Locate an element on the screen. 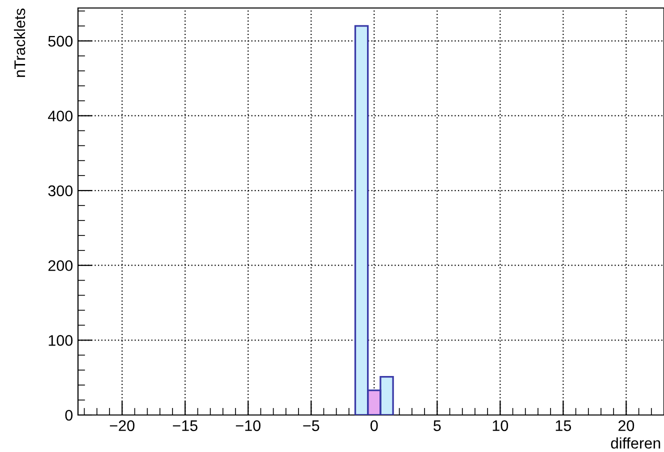 The image size is (664, 452). y-tick-label: 400 is located at coordinates (60, 116).